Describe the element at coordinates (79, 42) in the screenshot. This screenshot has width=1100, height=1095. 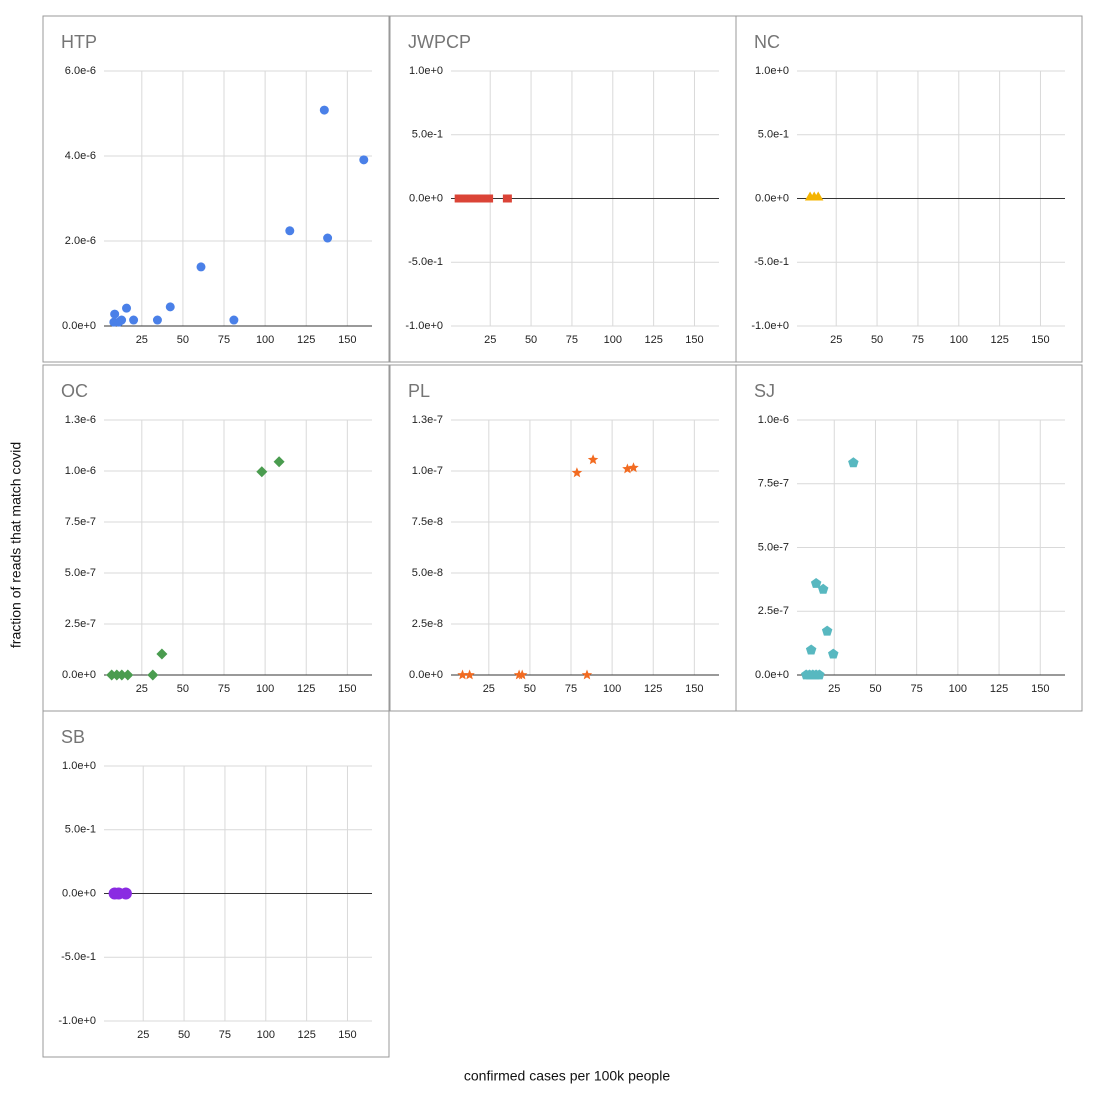
I see `panel-title: HTP` at that location.